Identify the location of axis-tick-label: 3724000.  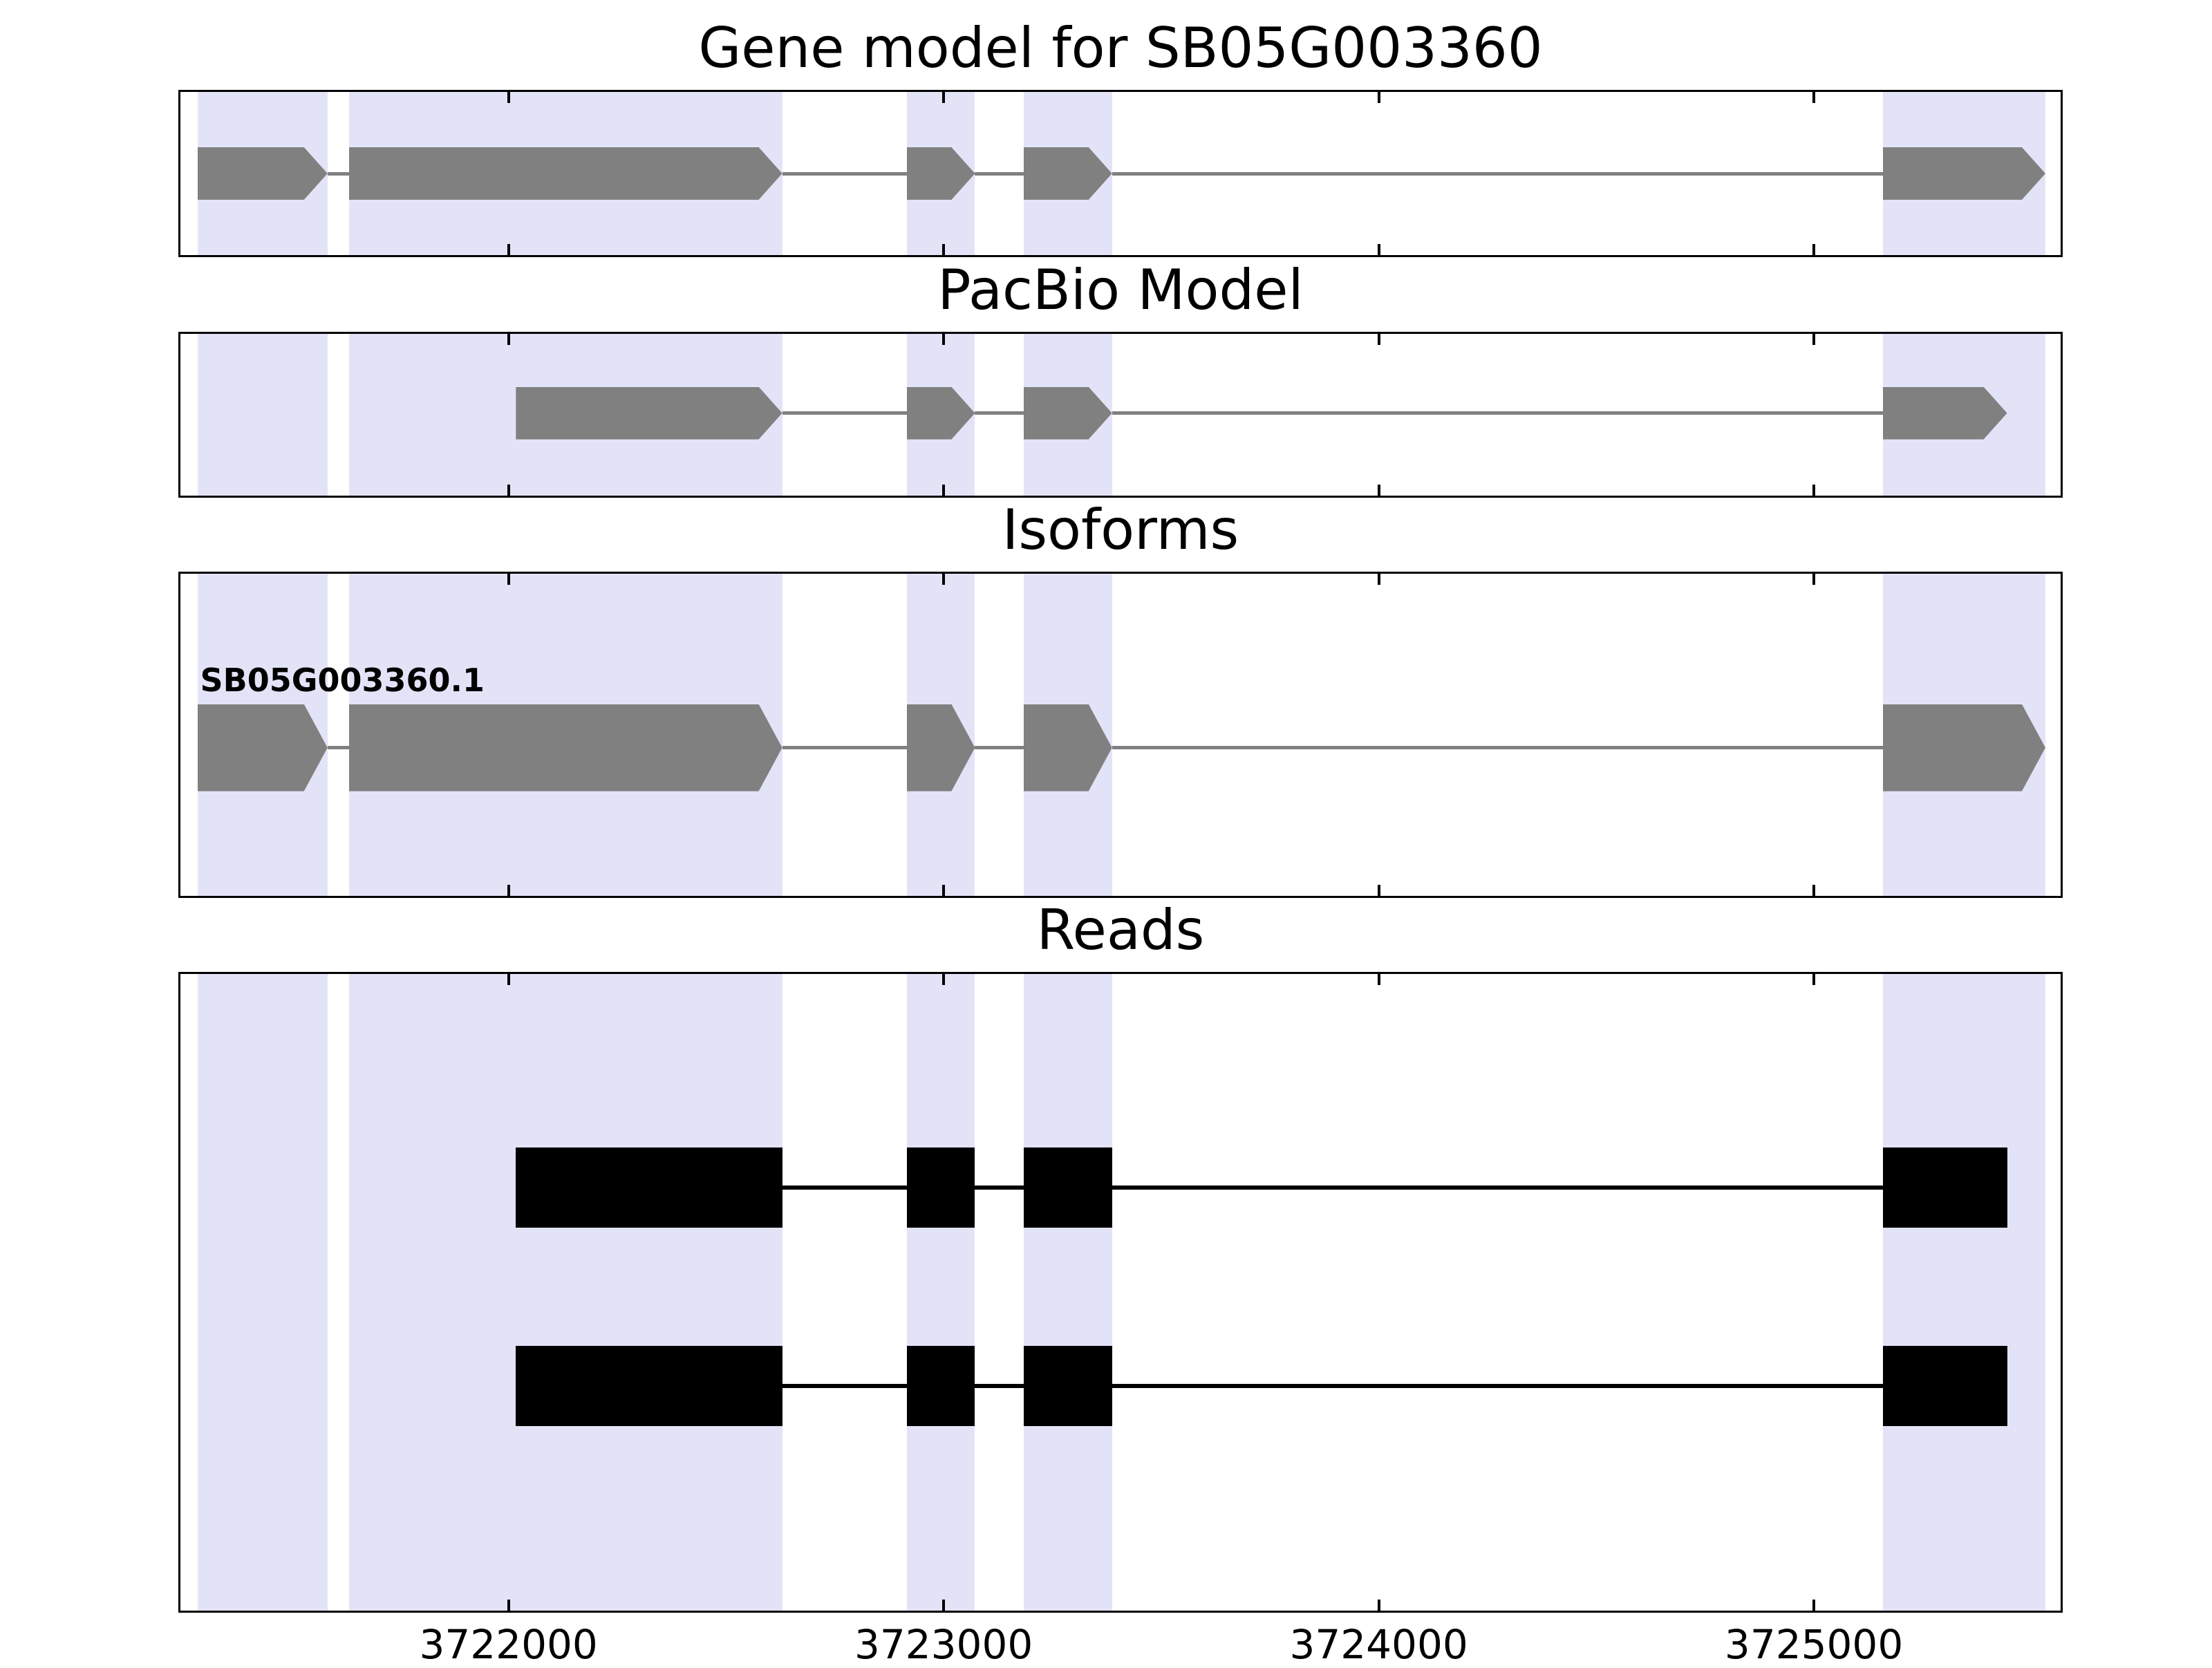
(1378, 1645).